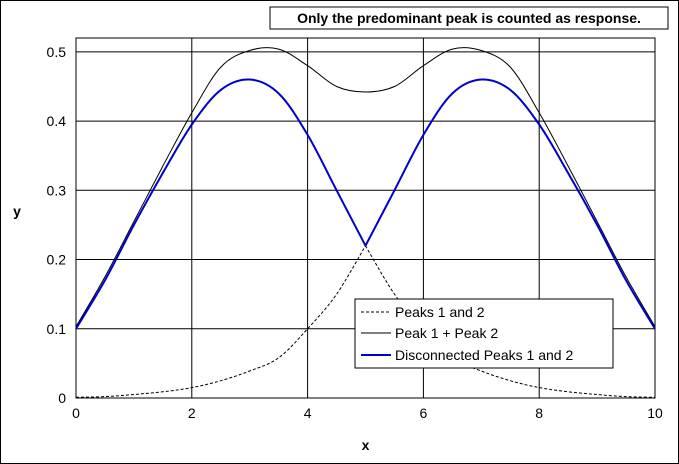  What do you see at coordinates (57, 225) in the screenshot?
I see `y-tick-labels: 0 0.1 0.2 0.3 0.4 0.5` at bounding box center [57, 225].